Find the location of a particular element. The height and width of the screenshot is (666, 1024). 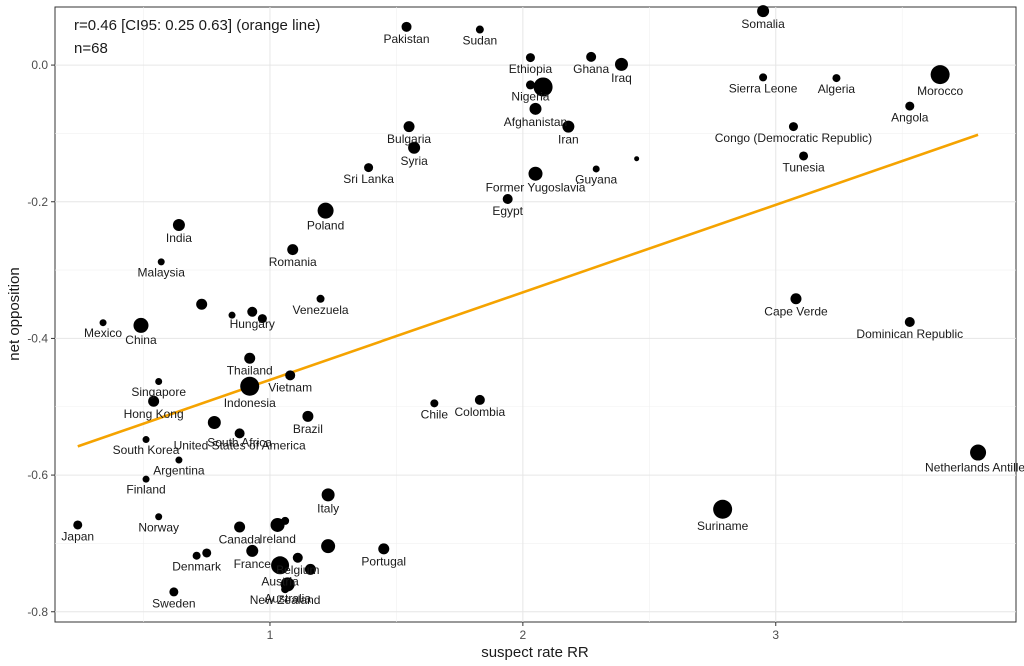

point-label: Hong Kong is located at coordinates (154, 414).